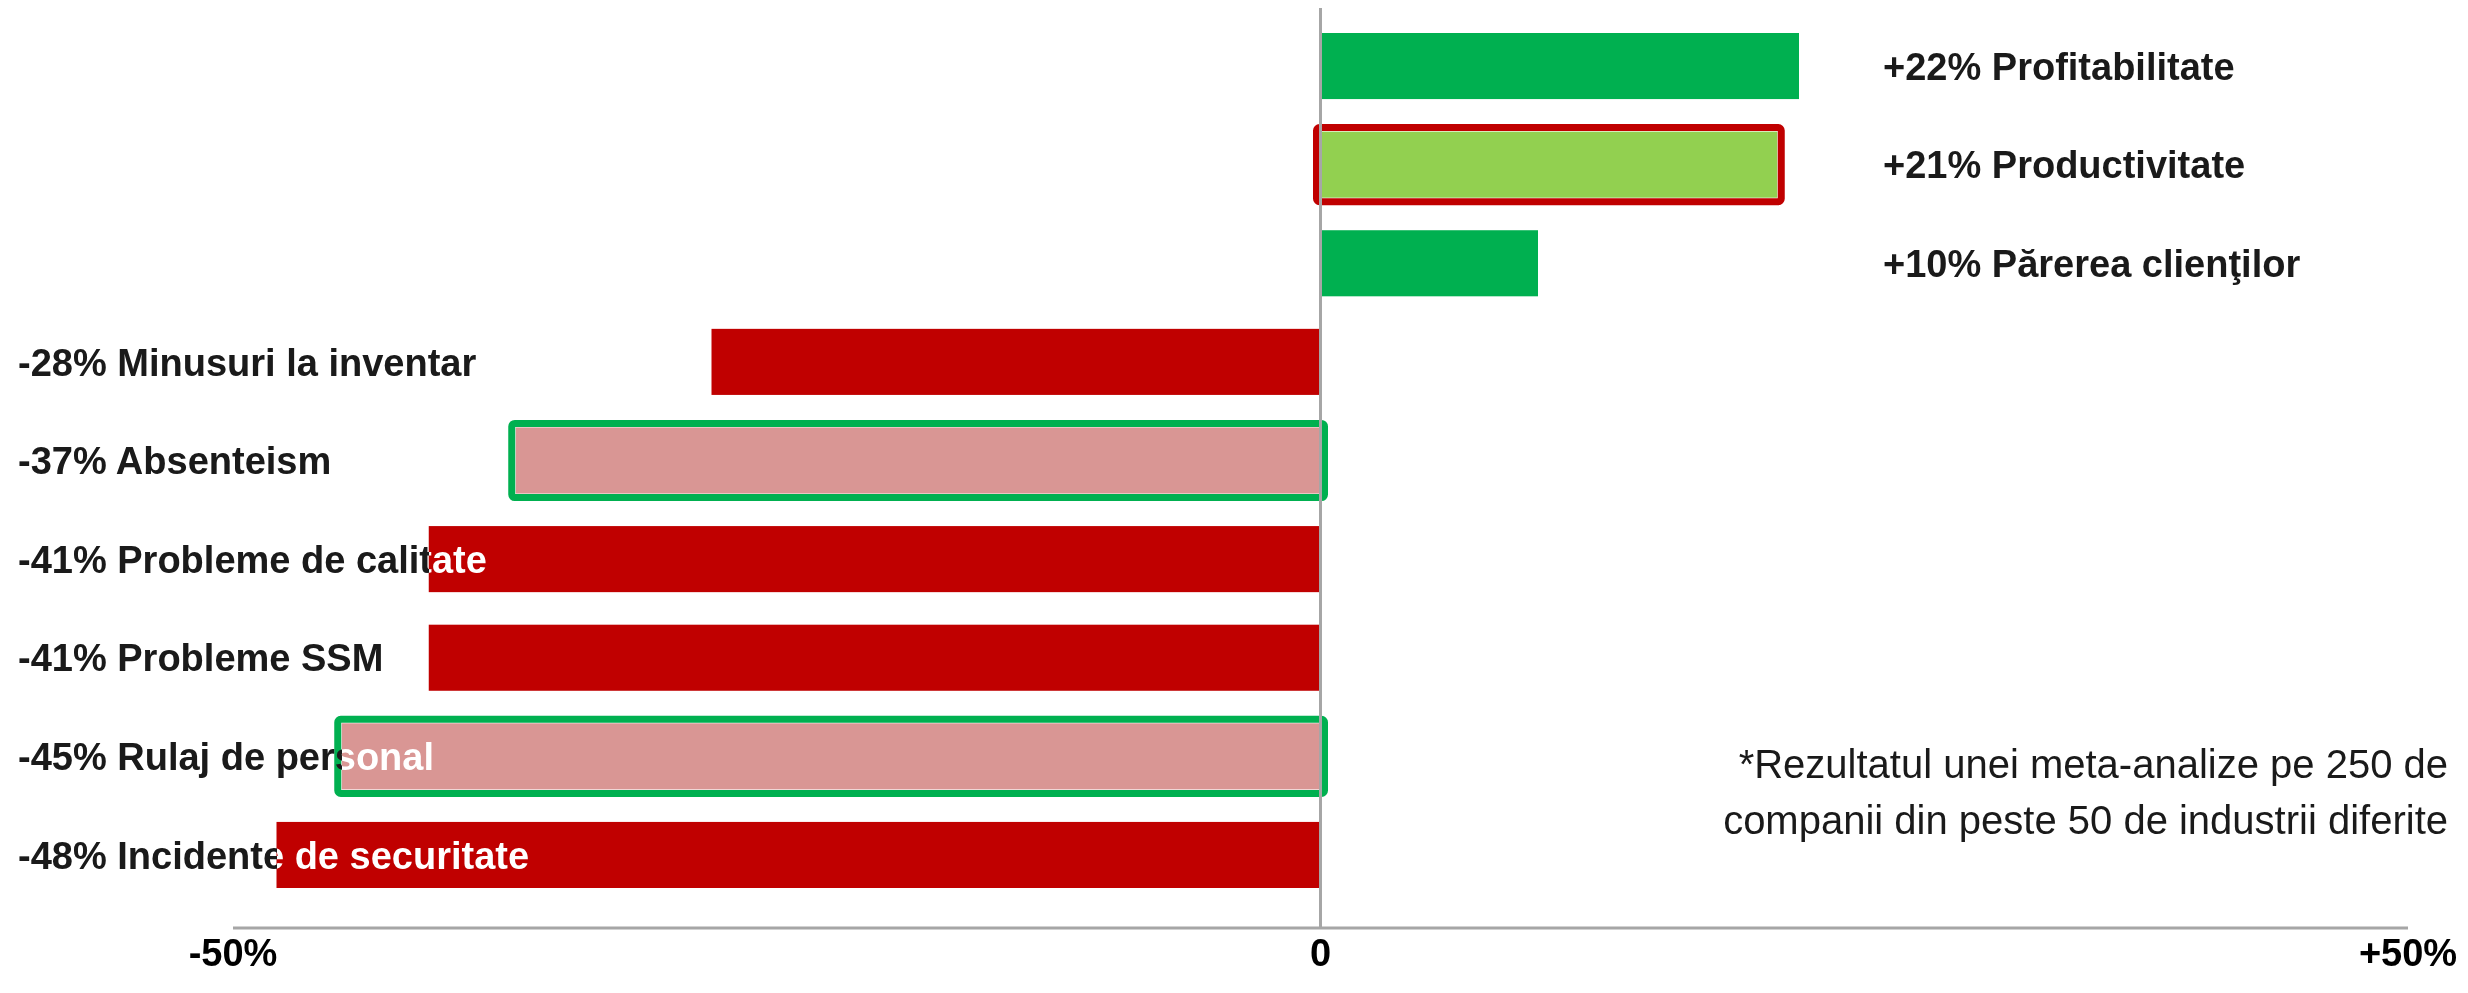  What do you see at coordinates (1320, 953) in the screenshot?
I see `x-tick-label: 0` at bounding box center [1320, 953].